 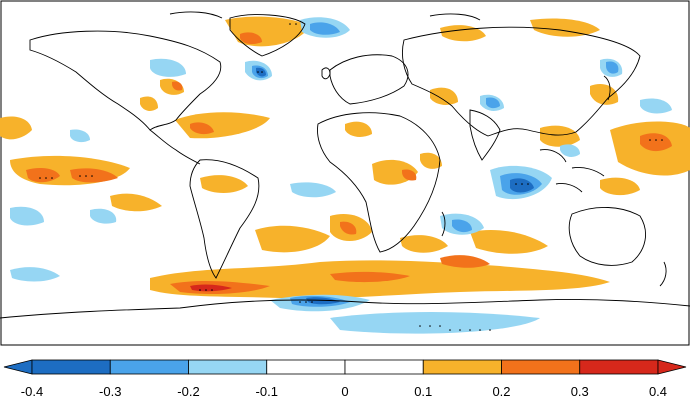 I want to click on colorbar-tick-label: -0.2, so click(x=188, y=391).